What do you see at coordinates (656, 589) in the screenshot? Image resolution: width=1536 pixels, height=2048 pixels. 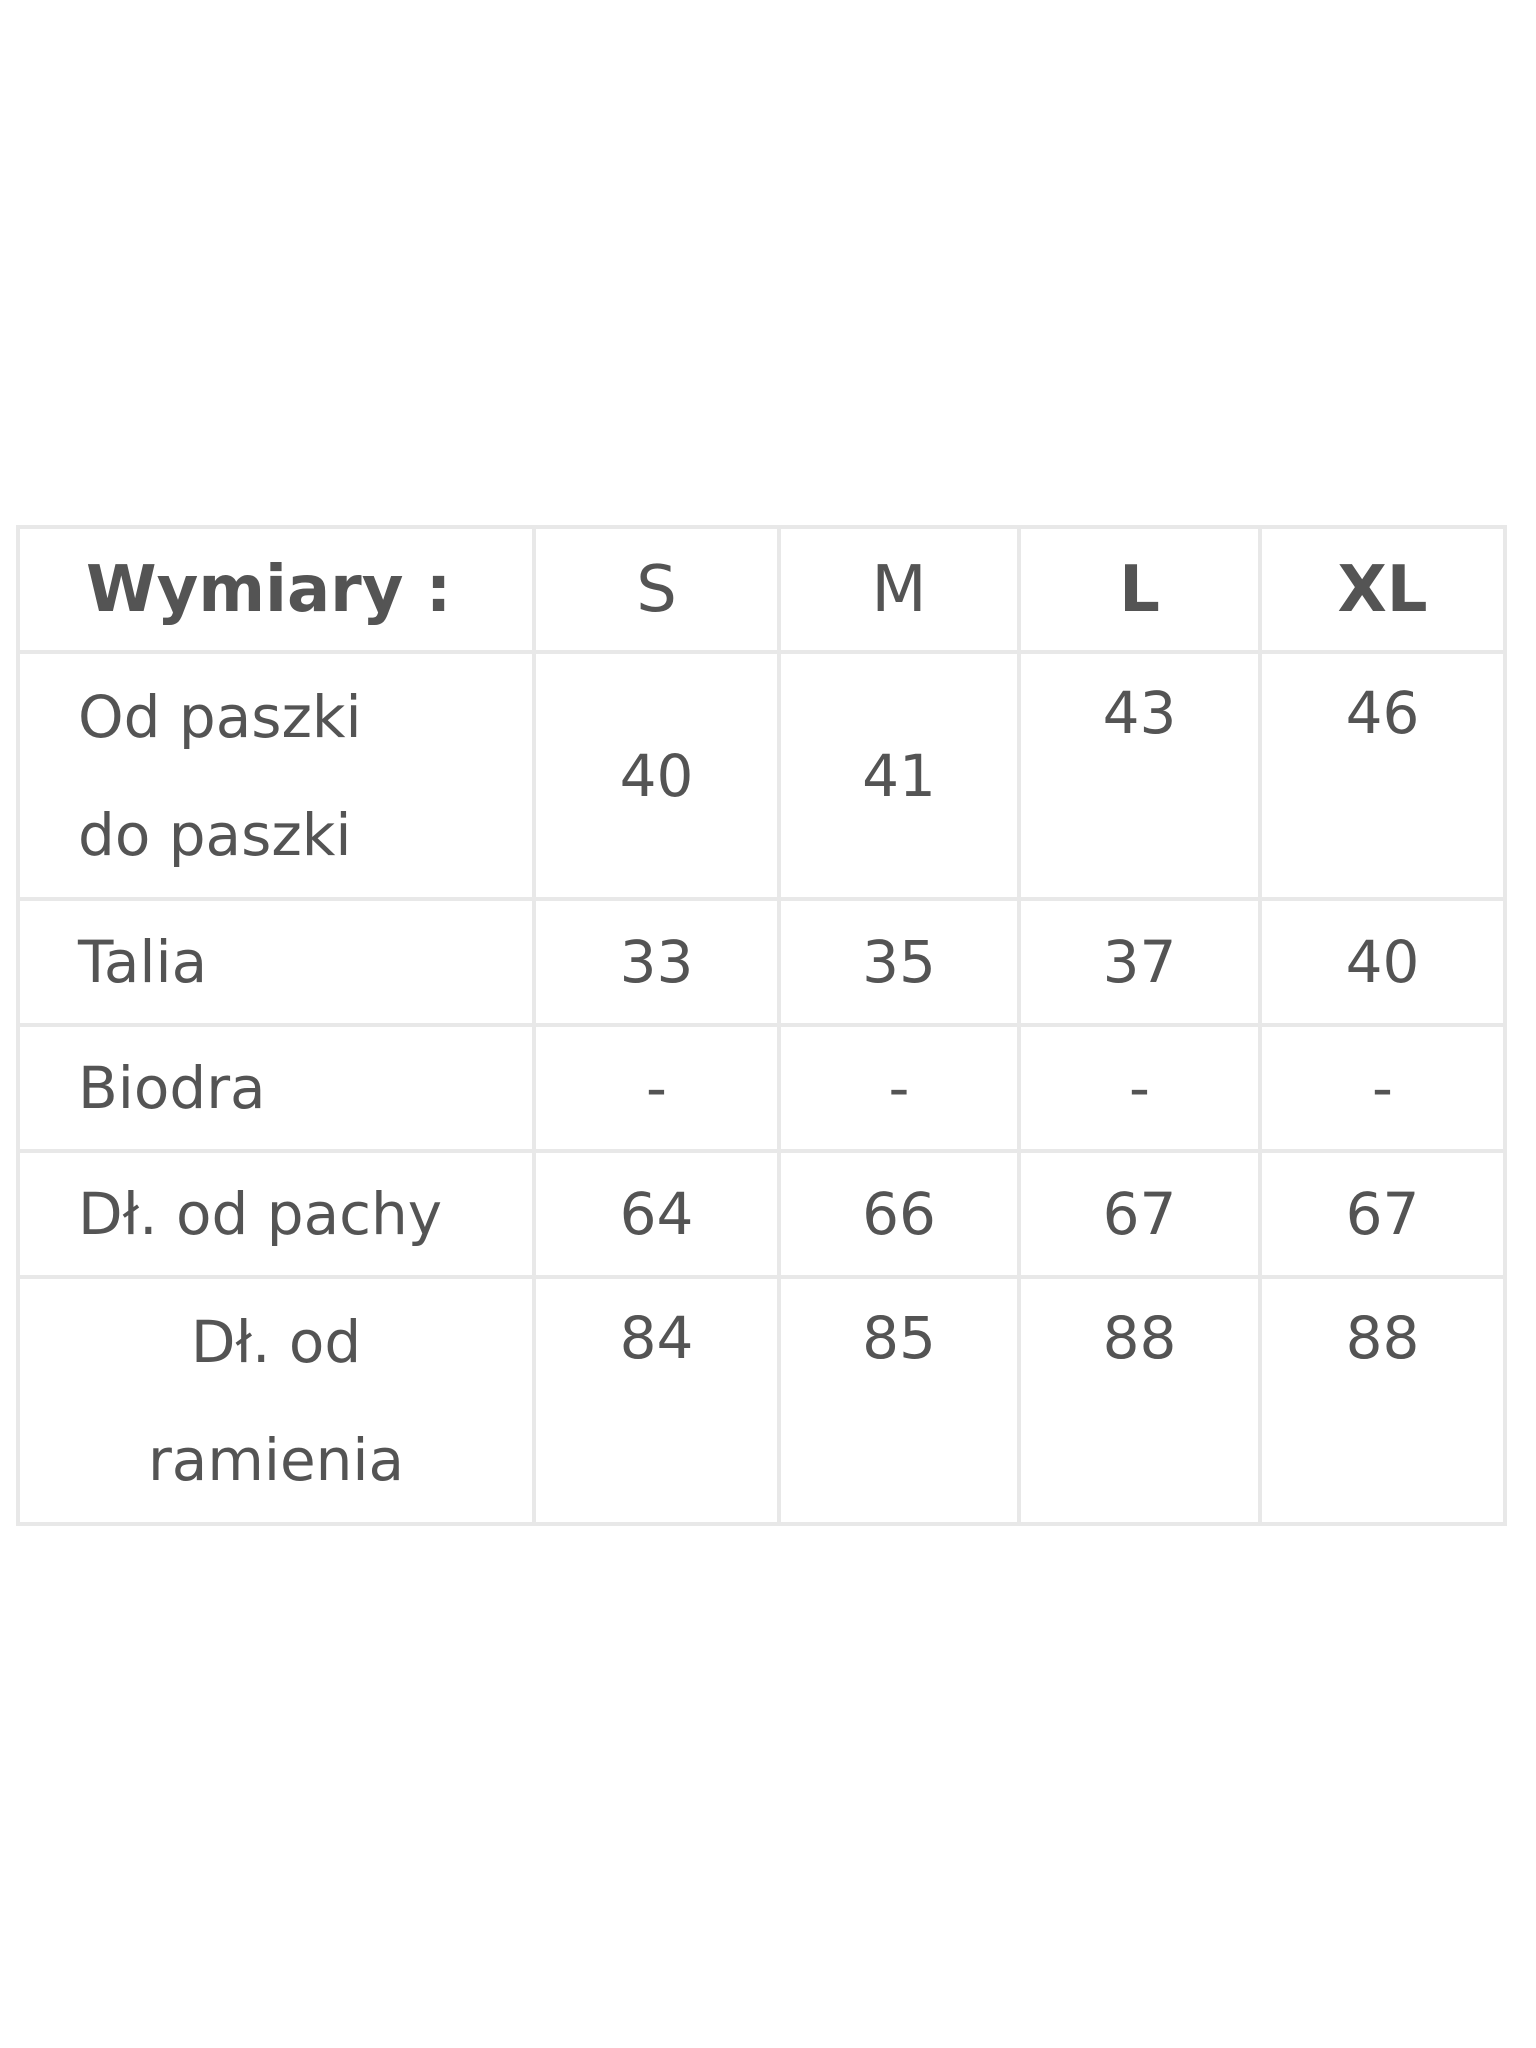 I see `header-size-s: S` at bounding box center [656, 589].